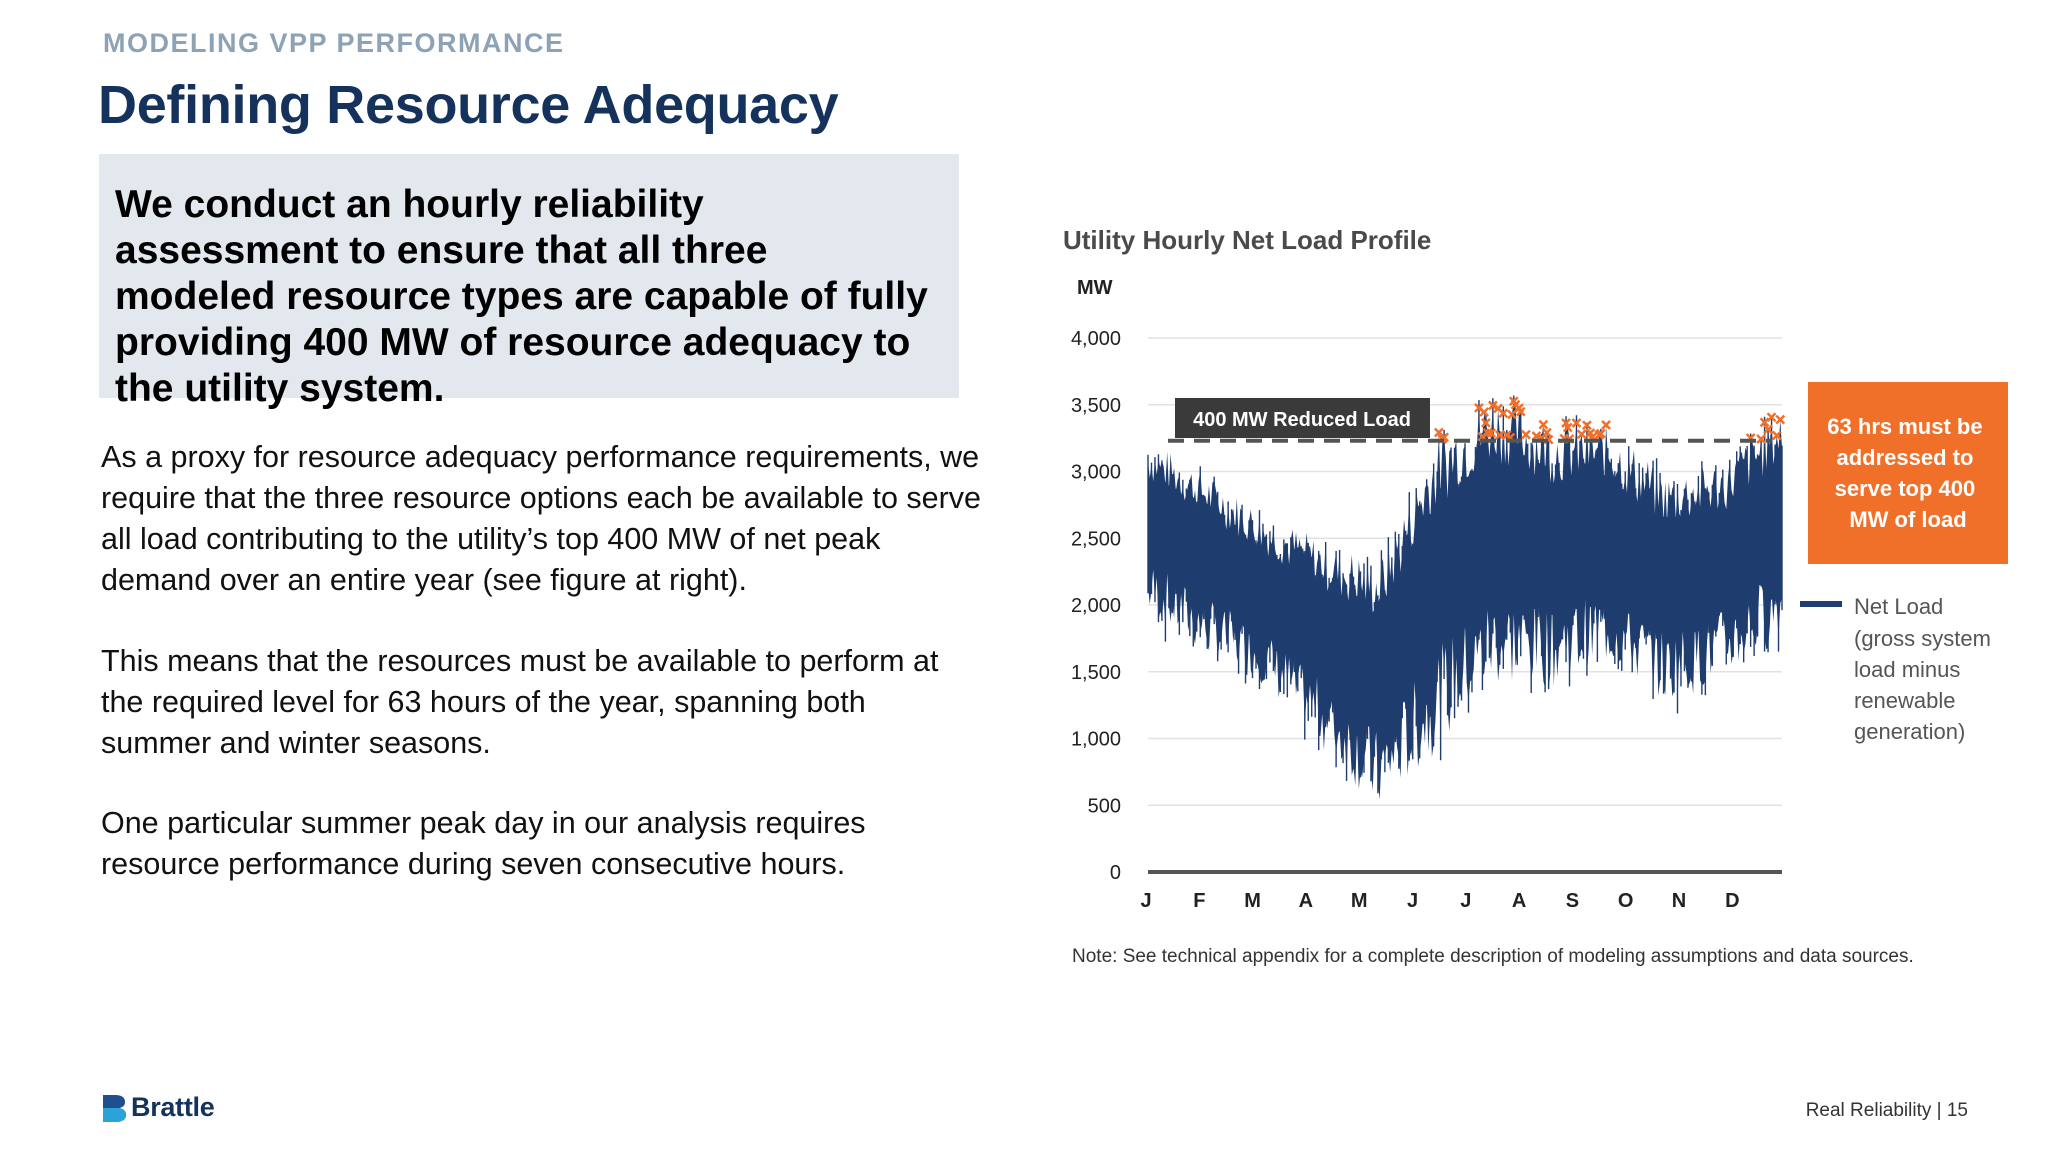 The width and height of the screenshot is (2048, 1152). Describe the element at coordinates (173, 1107) in the screenshot. I see `logo-text: Brattle` at that location.